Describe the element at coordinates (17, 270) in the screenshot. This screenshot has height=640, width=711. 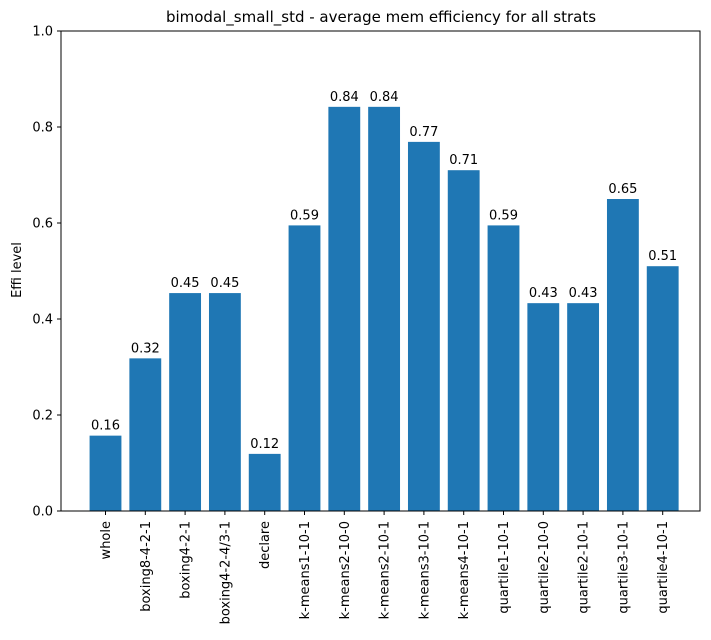
I see `y-axis-label: Effi level` at that location.